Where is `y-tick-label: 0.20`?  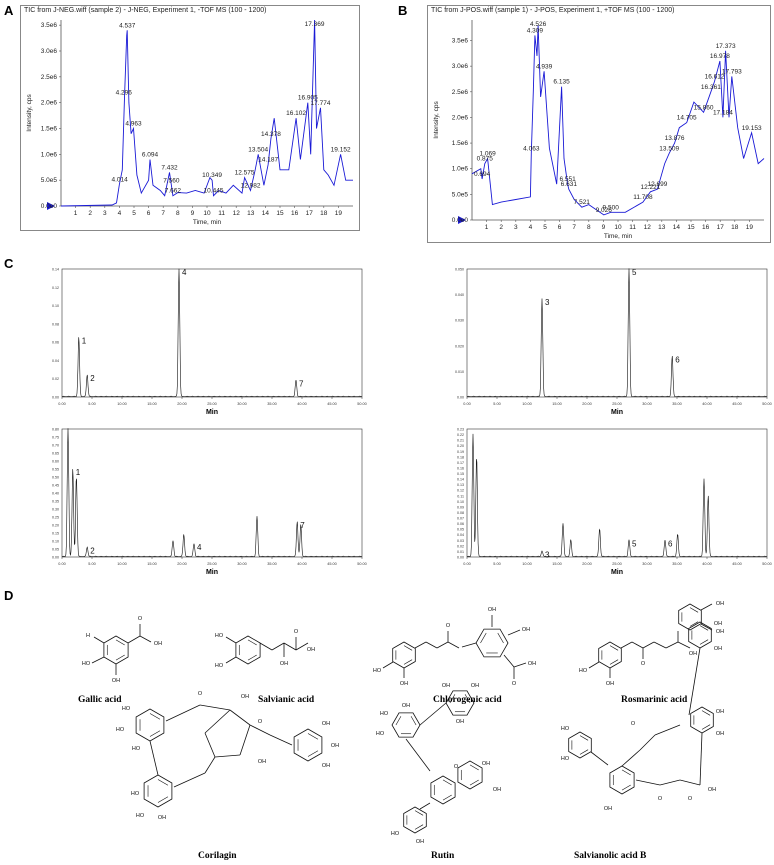
y-tick-label: 0.20 is located at coordinates (55, 526).